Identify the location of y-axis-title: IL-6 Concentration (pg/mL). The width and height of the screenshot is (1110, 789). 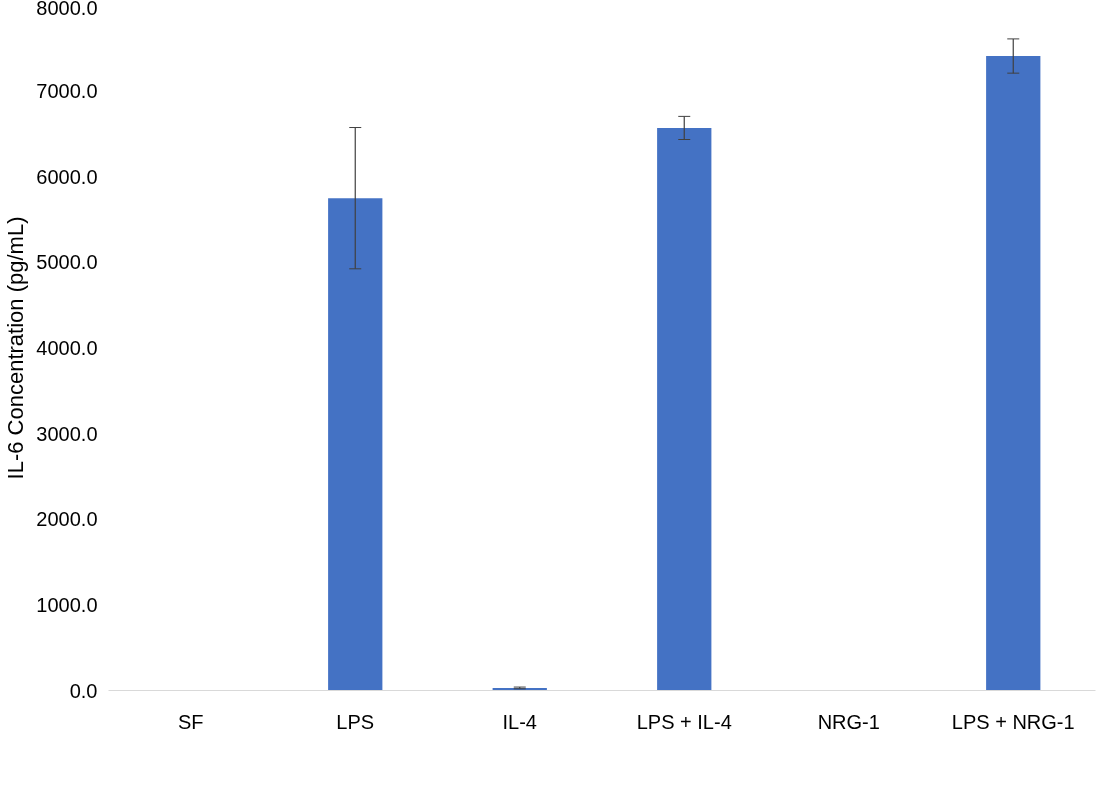
(16, 348).